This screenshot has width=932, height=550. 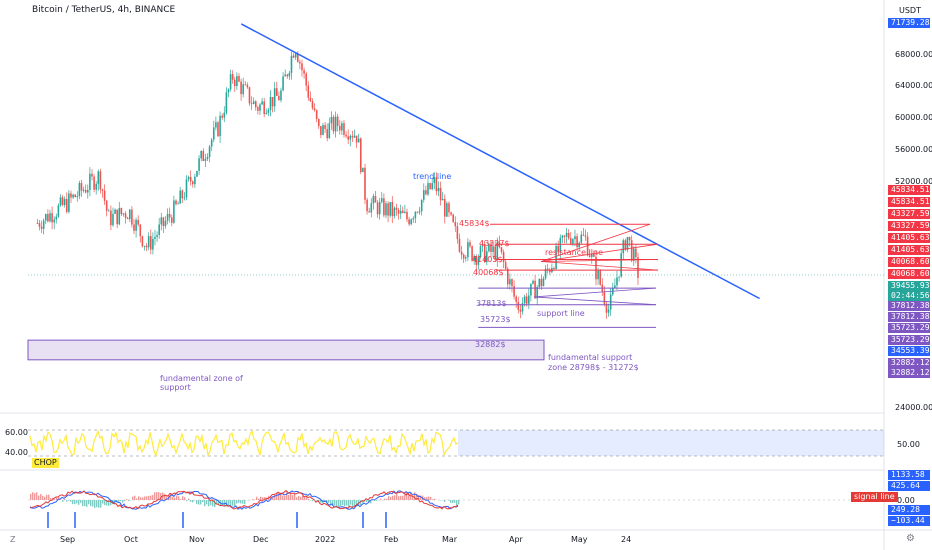 What do you see at coordinates (909, 317) in the screenshot?
I see `price-tag: 37812.38` at bounding box center [909, 317].